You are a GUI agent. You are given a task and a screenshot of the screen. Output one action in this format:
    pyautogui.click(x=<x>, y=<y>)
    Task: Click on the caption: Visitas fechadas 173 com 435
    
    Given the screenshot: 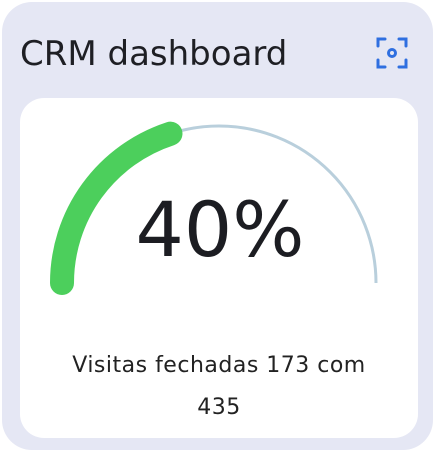 What is the action you would take?
    pyautogui.click(x=219, y=386)
    